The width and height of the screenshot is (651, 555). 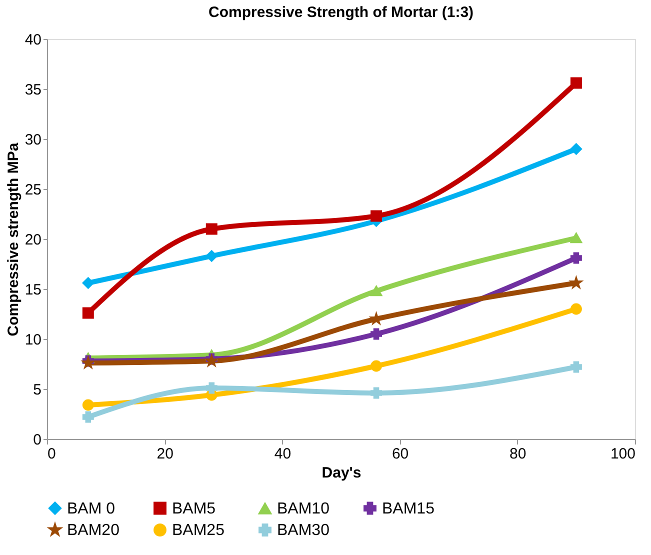 What do you see at coordinates (408, 509) in the screenshot?
I see `legend-label: BAM15` at bounding box center [408, 509].